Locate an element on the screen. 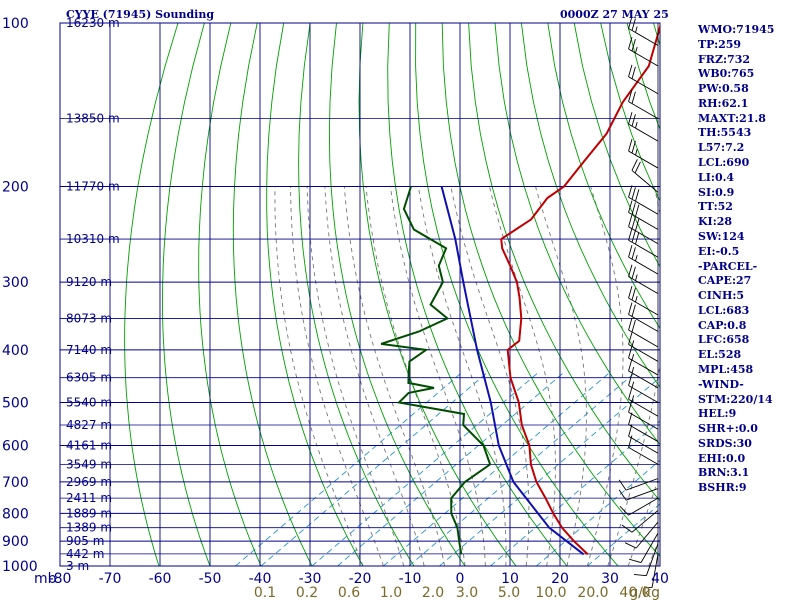  mixing-ratio-label: 3.0 is located at coordinates (467, 592).